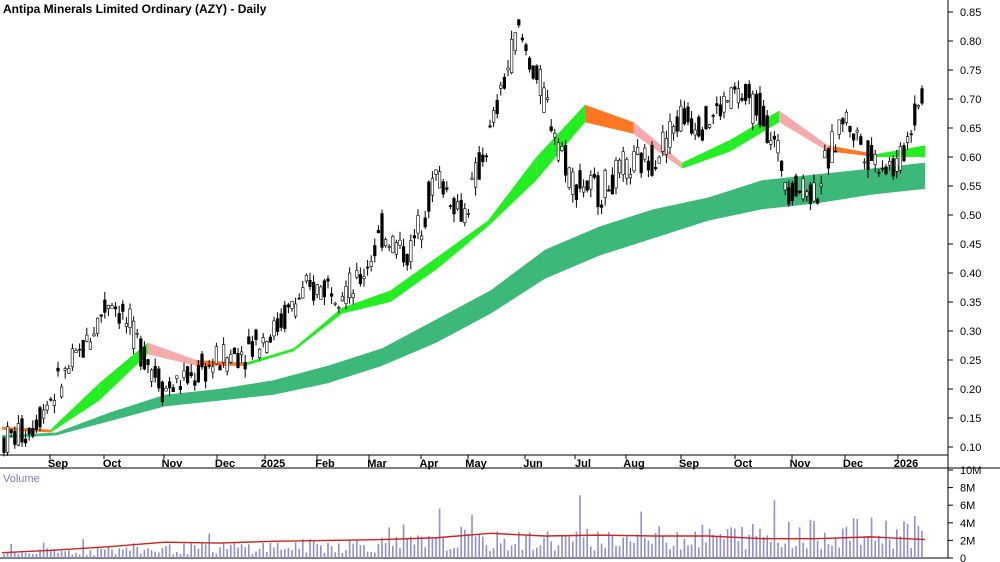 This screenshot has width=1000, height=562. Describe the element at coordinates (633, 464) in the screenshot. I see `x-tick-label: Aug` at that location.